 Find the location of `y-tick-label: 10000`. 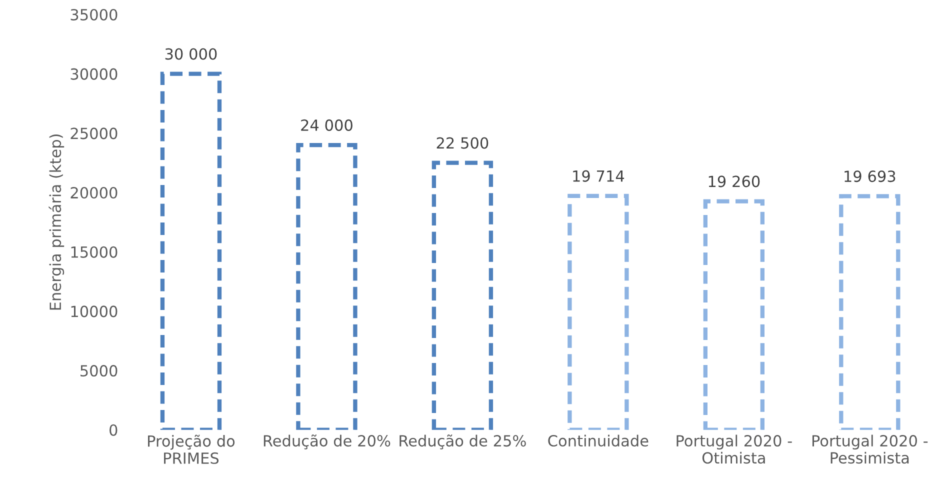

y-tick-label: 10000 is located at coordinates (94, 312).